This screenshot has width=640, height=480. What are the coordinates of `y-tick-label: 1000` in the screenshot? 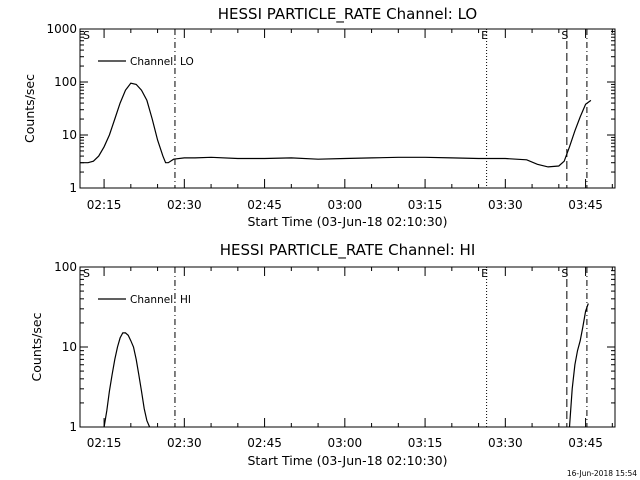 It's located at (61, 29).